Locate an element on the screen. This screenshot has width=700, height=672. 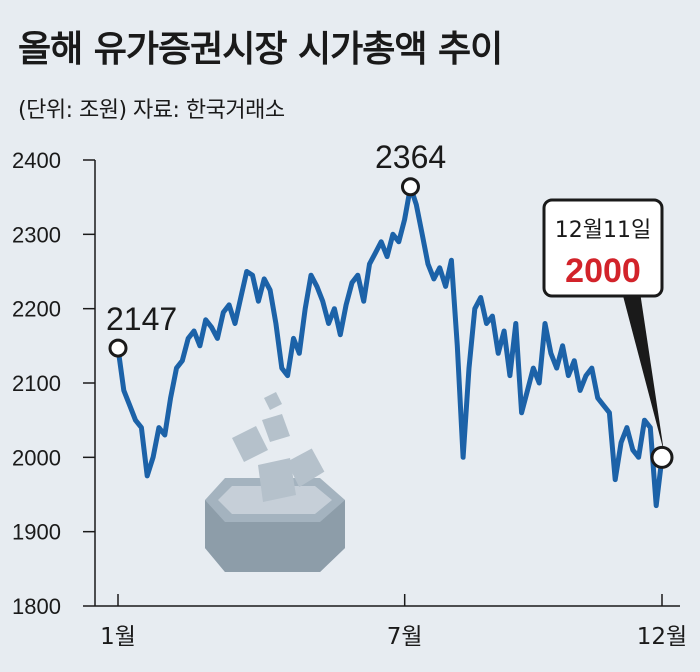
y-tick-label: 1800 is located at coordinates (36, 606).